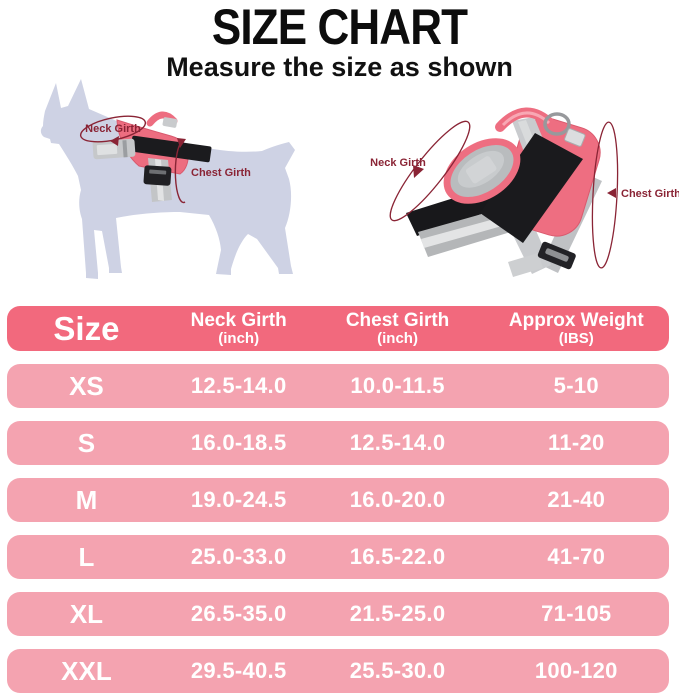 The height and width of the screenshot is (699, 679). What do you see at coordinates (238, 670) in the screenshot?
I see `neck-girth-cell: 29.5-40.5` at bounding box center [238, 670].